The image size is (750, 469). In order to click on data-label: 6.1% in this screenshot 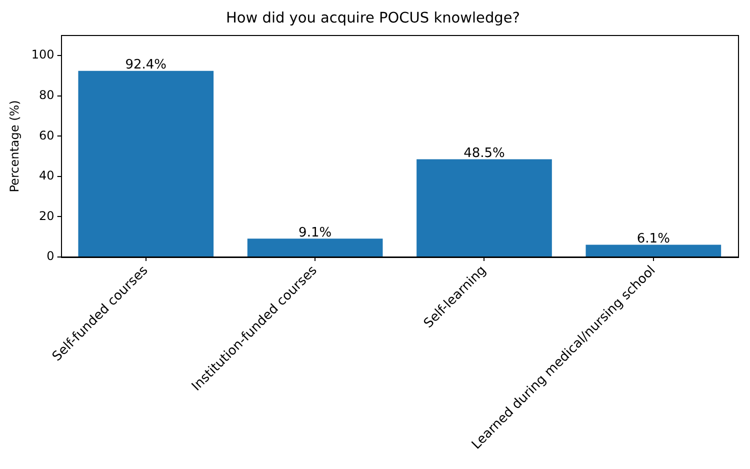, I will do `click(653, 239)`.